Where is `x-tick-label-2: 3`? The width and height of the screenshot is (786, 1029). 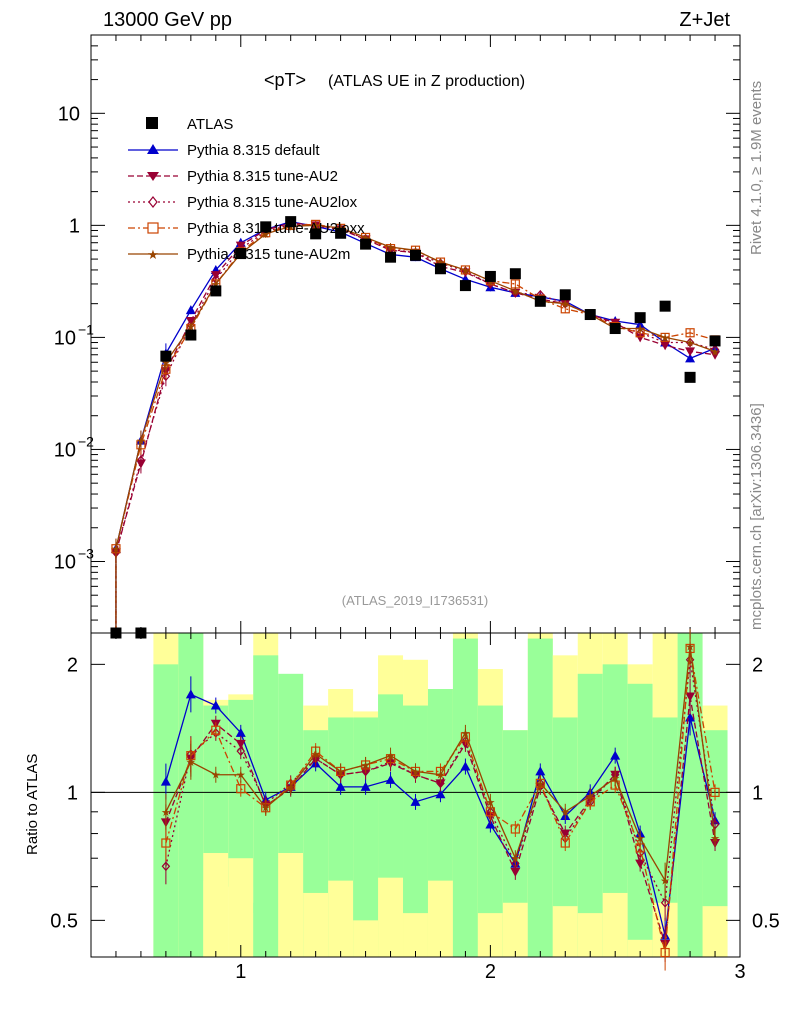 x-tick-label-2: 3 is located at coordinates (739, 972).